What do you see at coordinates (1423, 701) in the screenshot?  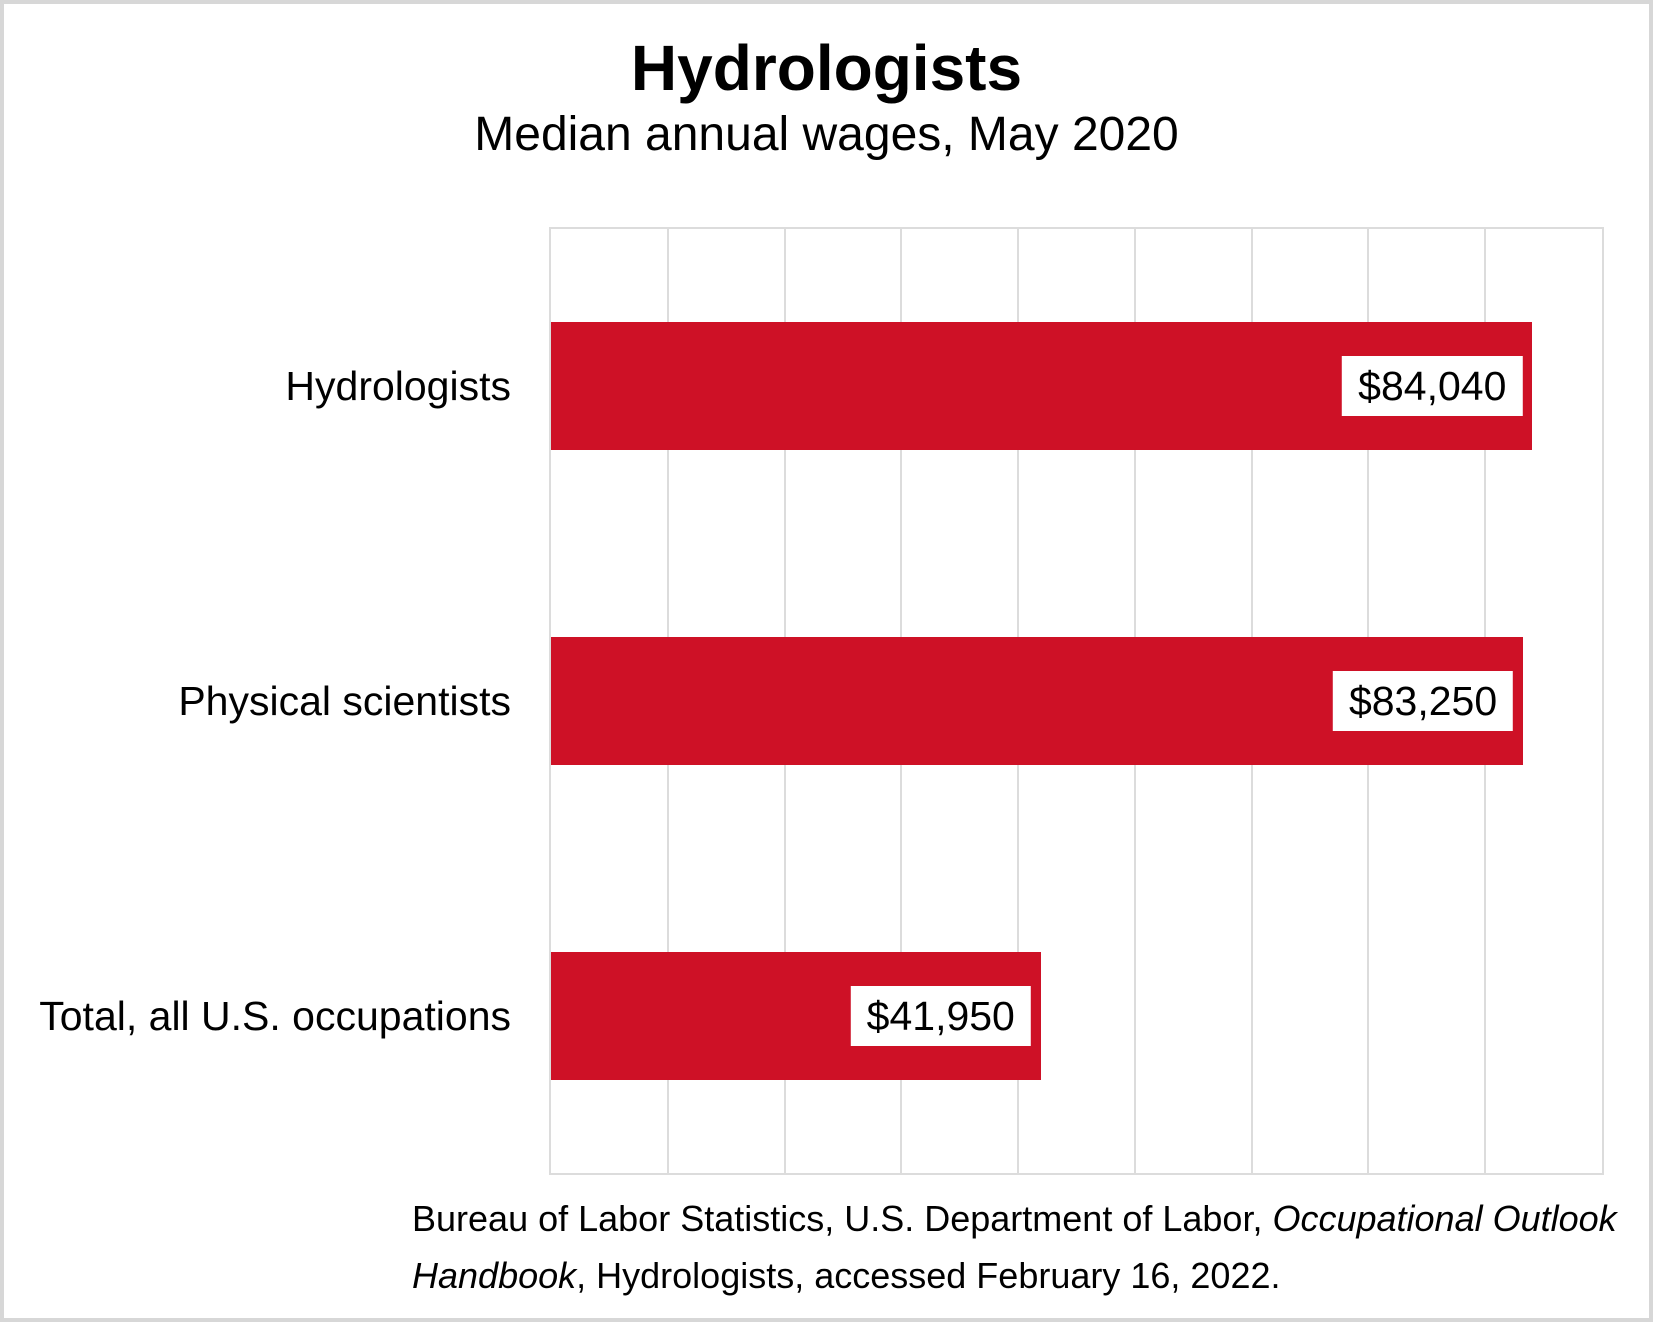 I see `value-label-1: $83,250` at bounding box center [1423, 701].